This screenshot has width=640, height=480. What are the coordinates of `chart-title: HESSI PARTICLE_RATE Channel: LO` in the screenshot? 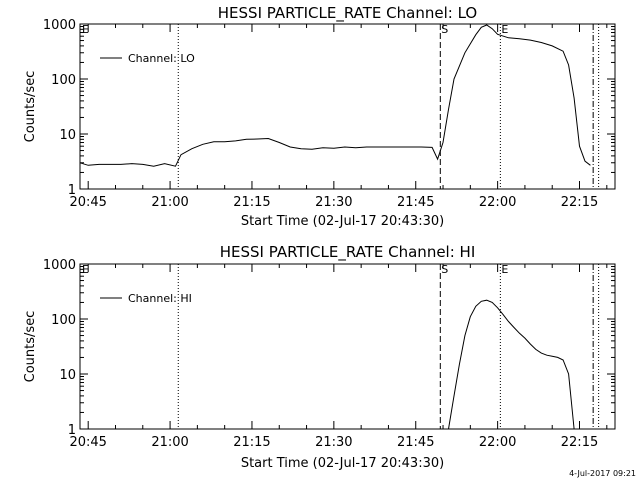 It's located at (347, 13).